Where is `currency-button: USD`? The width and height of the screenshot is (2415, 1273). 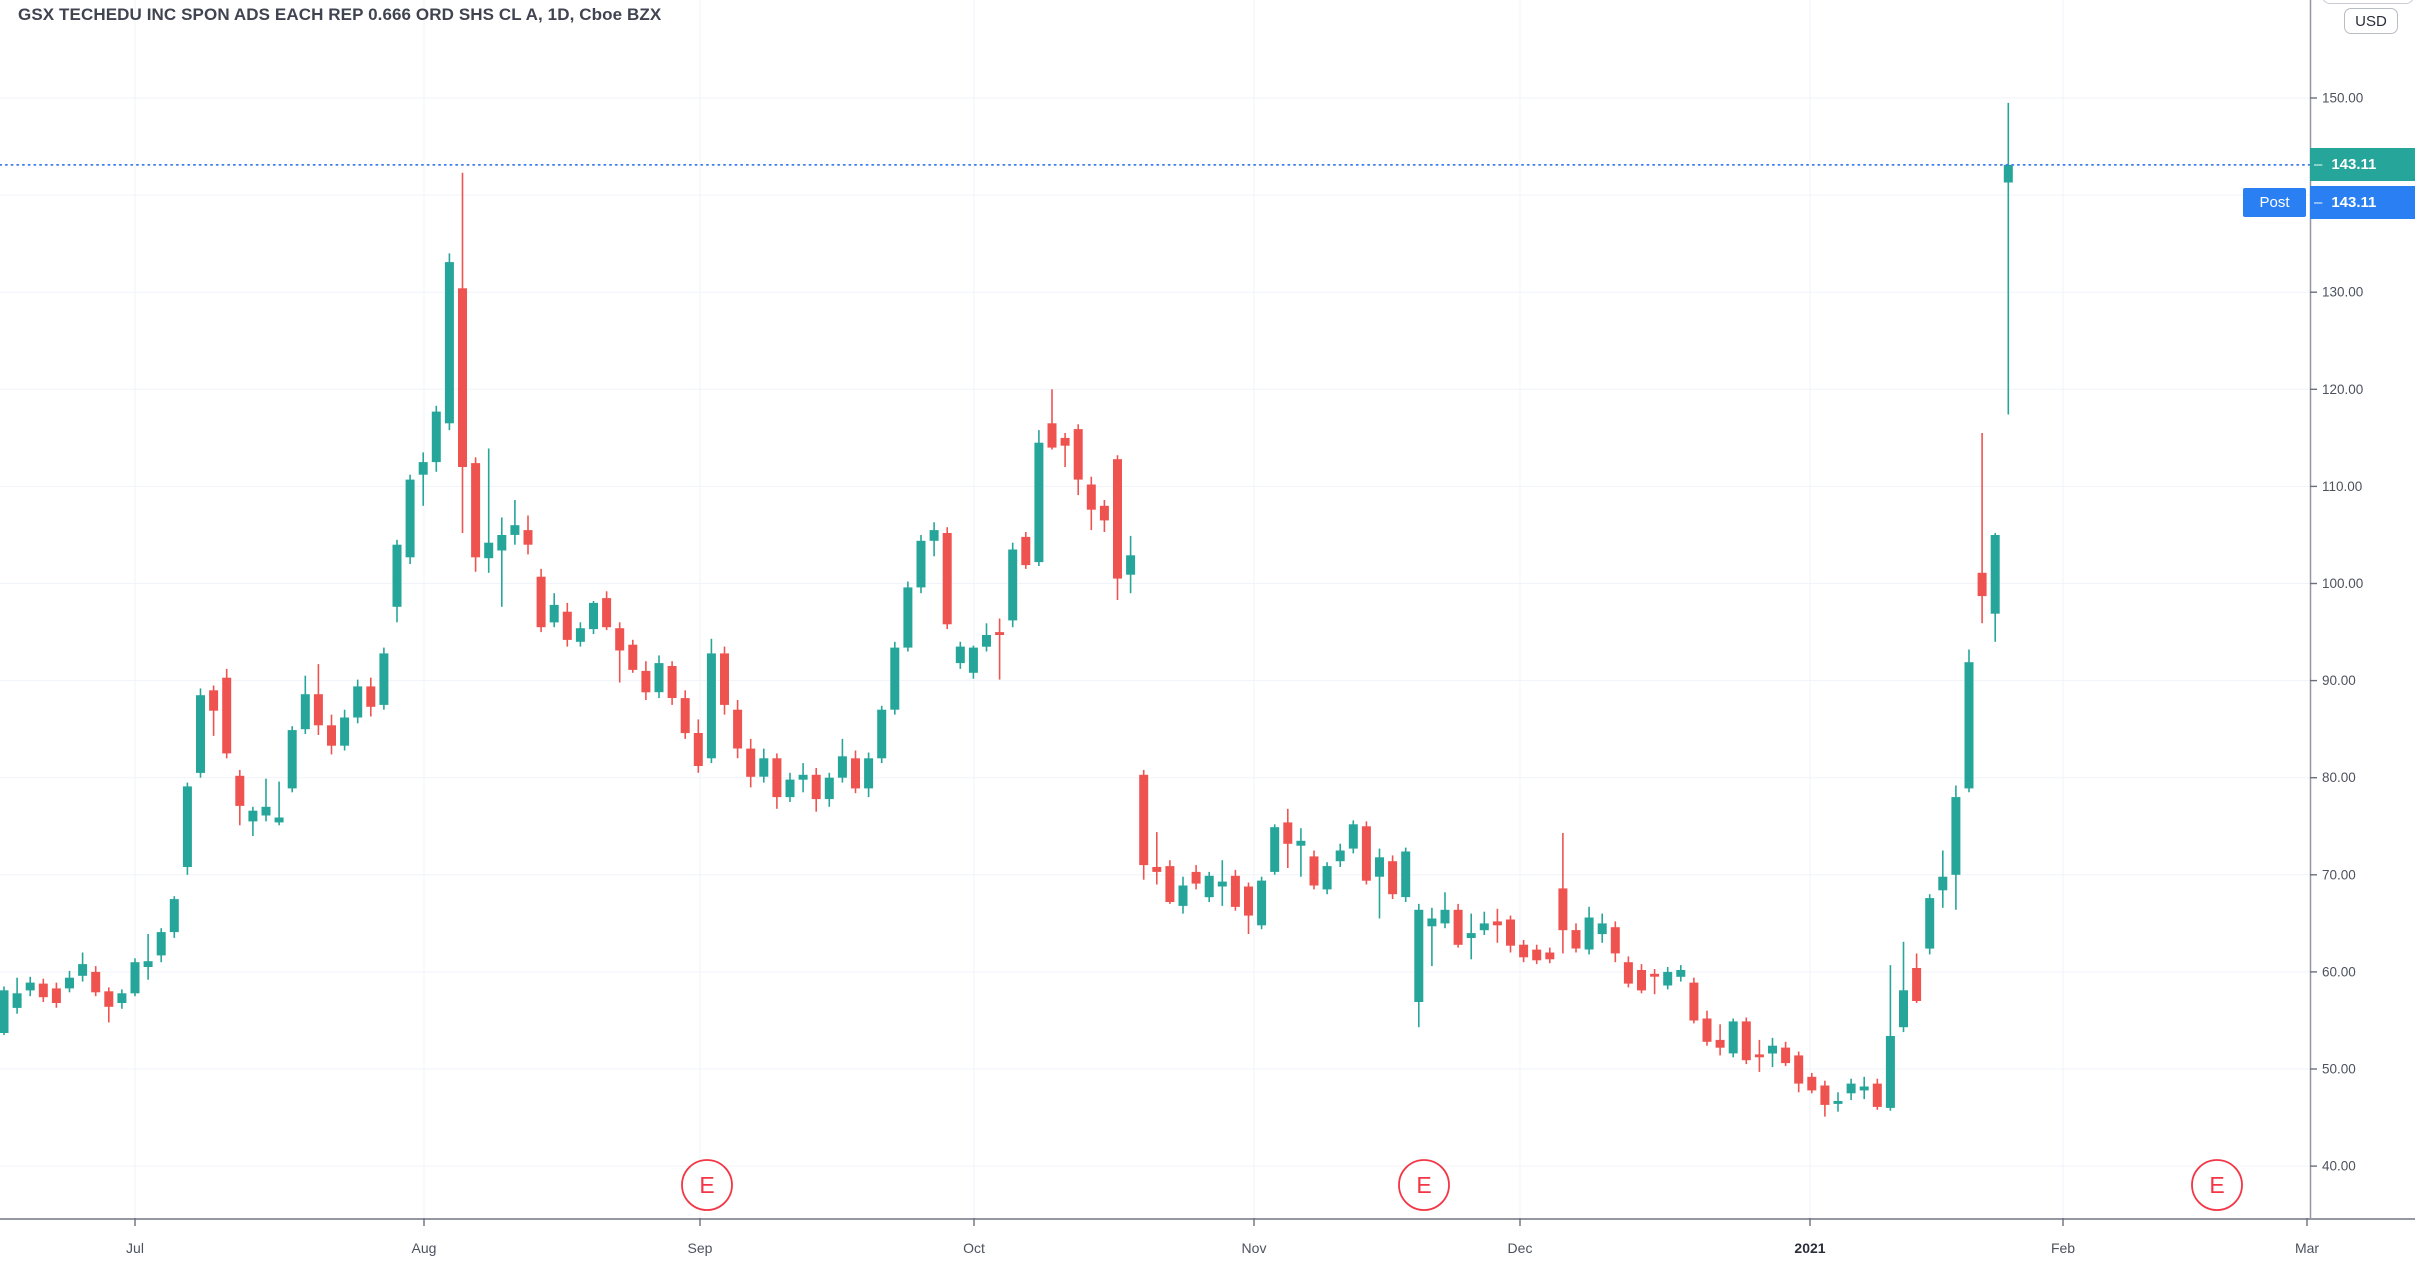 currency-button: USD is located at coordinates (2371, 21).